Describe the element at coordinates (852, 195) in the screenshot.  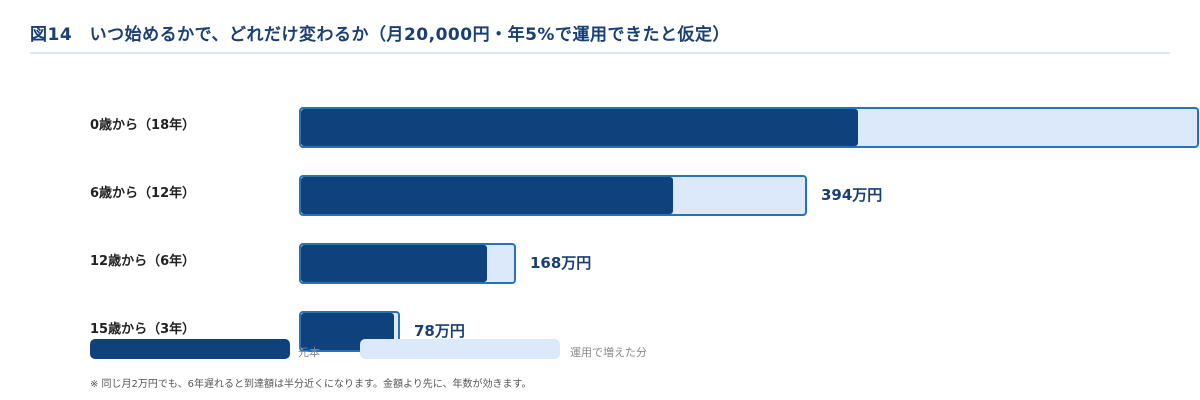
I see `bar-value-label: 394万円` at that location.